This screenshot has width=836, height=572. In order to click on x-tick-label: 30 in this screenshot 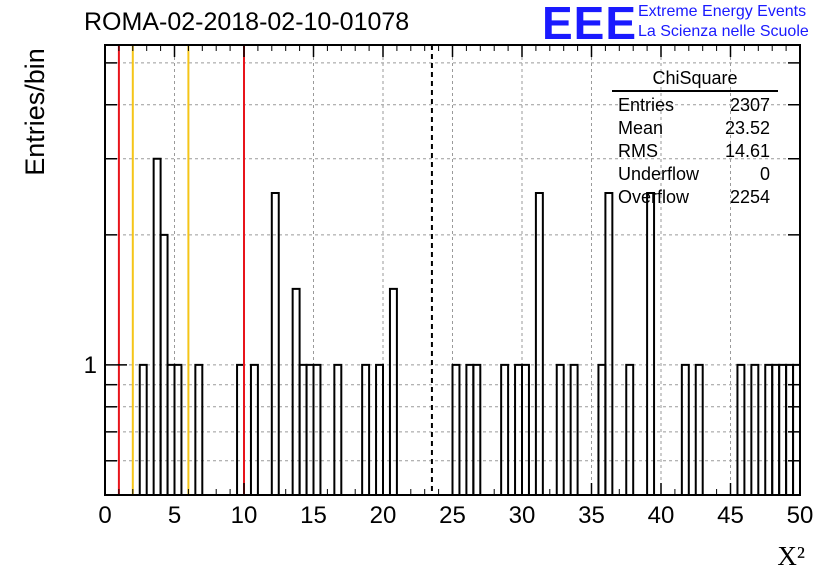, I will do `click(522, 515)`.